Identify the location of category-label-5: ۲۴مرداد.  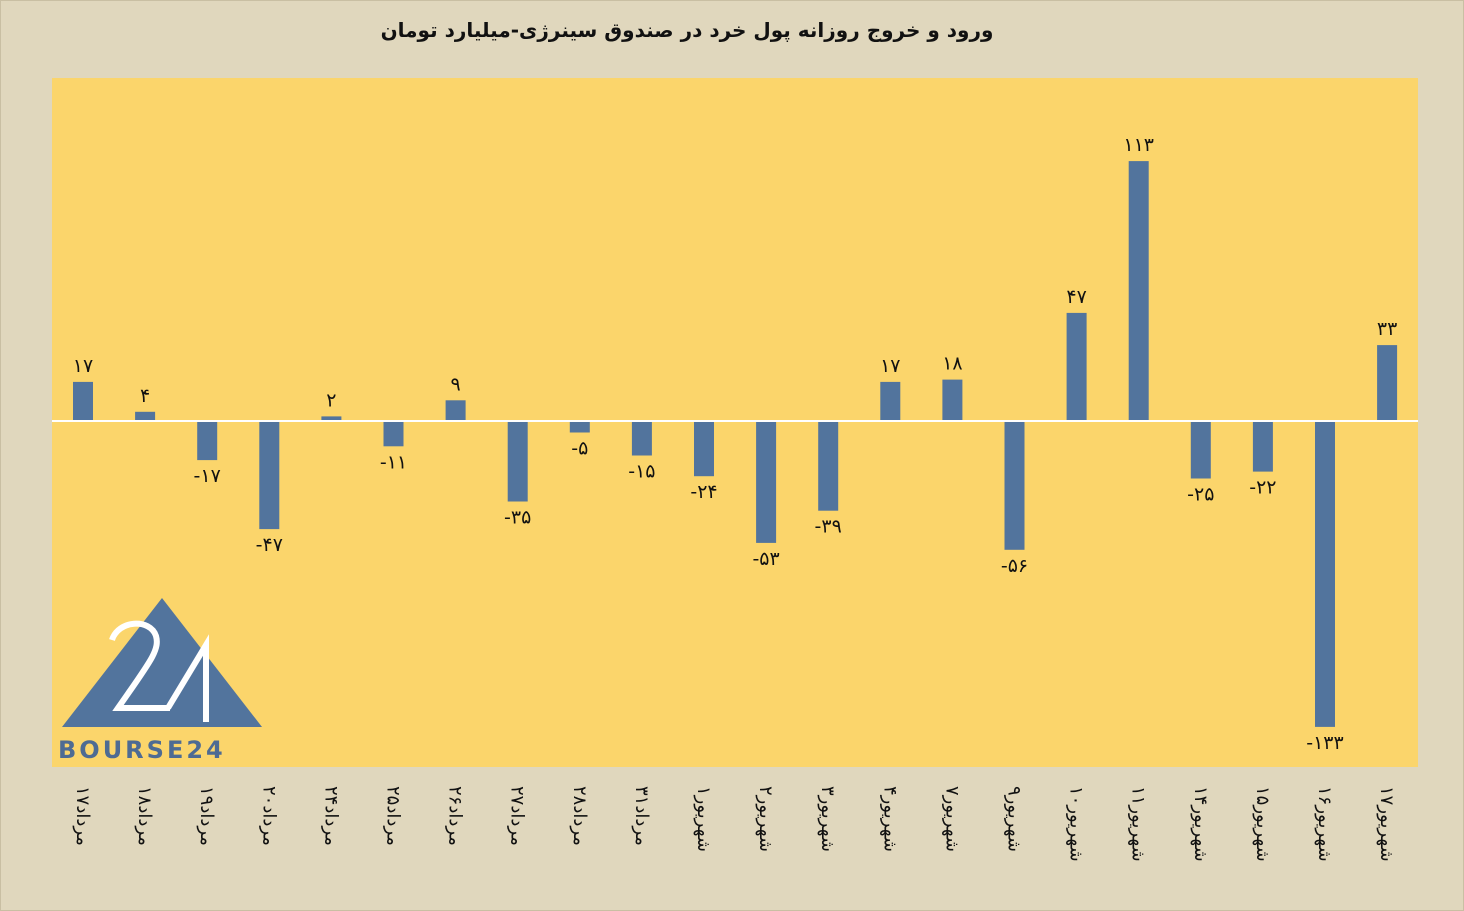
(330, 816).